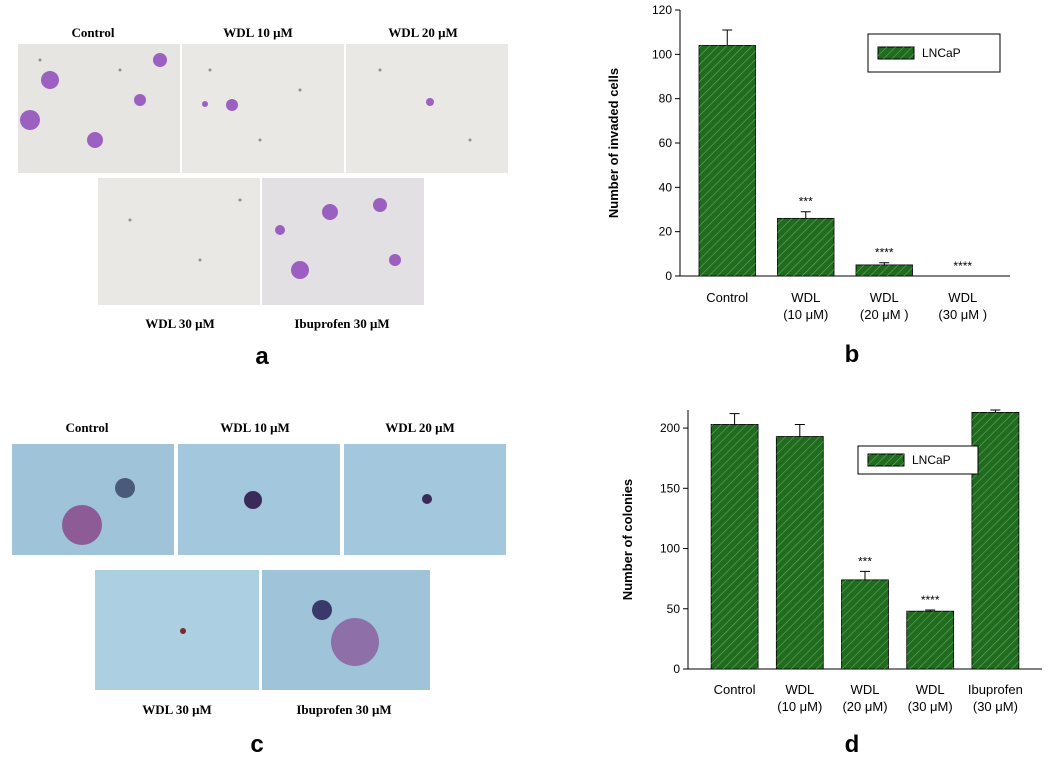  I want to click on x-tick-label: WDL (30 μM), so click(930, 698).